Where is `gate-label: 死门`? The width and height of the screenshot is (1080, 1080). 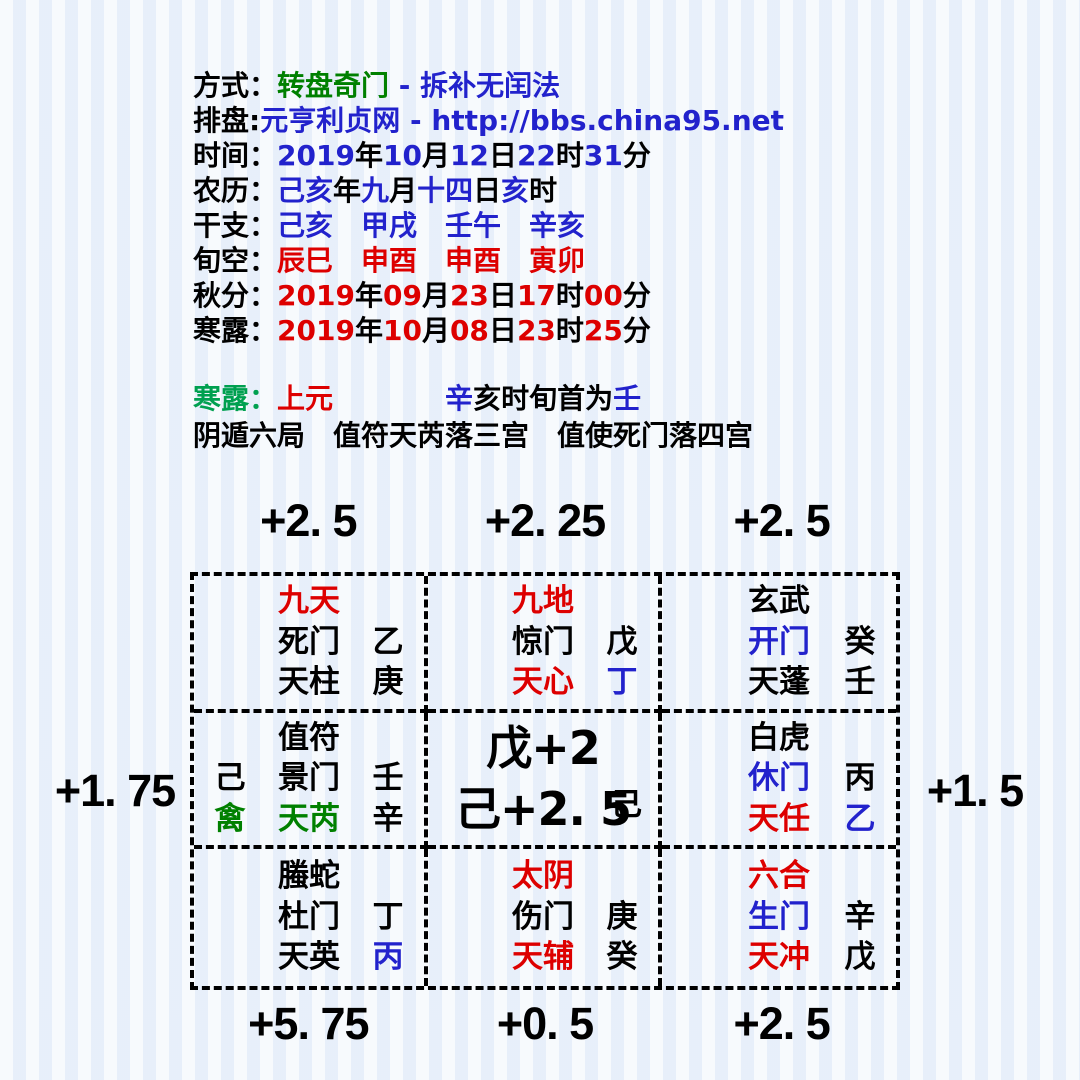
gate-label: 死门 is located at coordinates (309, 641).